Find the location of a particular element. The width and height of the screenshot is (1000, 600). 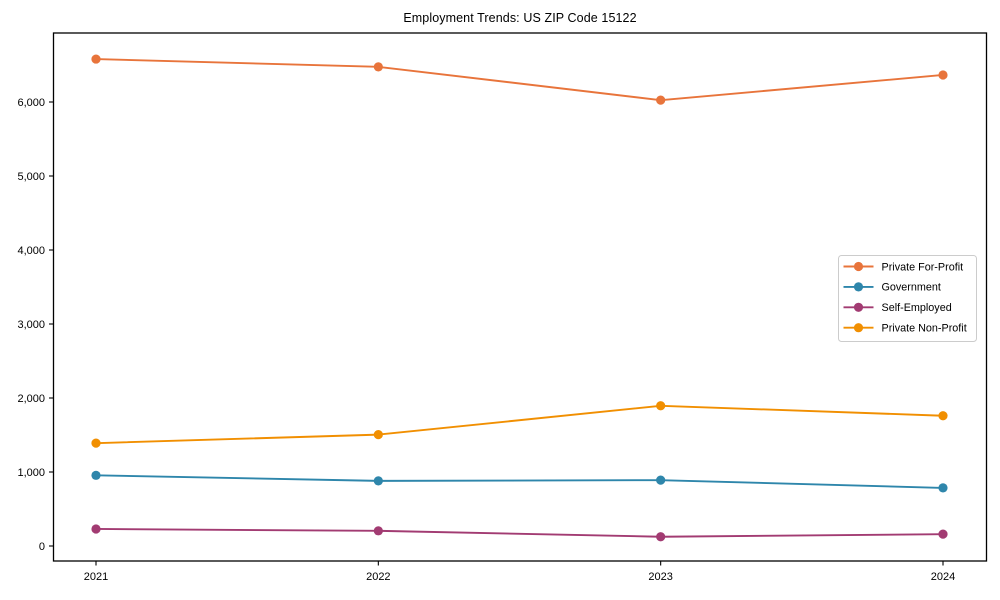

x-tick-label: 2021 is located at coordinates (96, 577).